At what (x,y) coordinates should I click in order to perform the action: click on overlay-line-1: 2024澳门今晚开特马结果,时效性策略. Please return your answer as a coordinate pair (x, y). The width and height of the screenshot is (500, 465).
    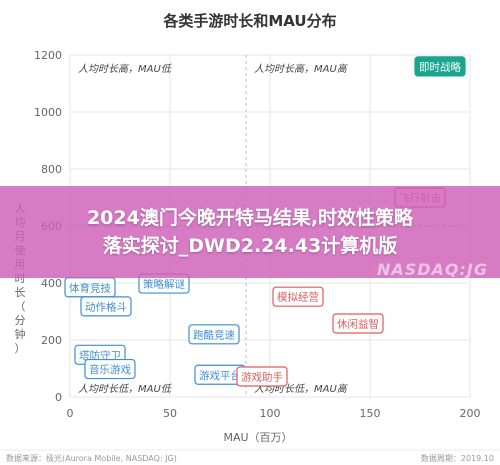
    Looking at the image, I should click on (250, 218).